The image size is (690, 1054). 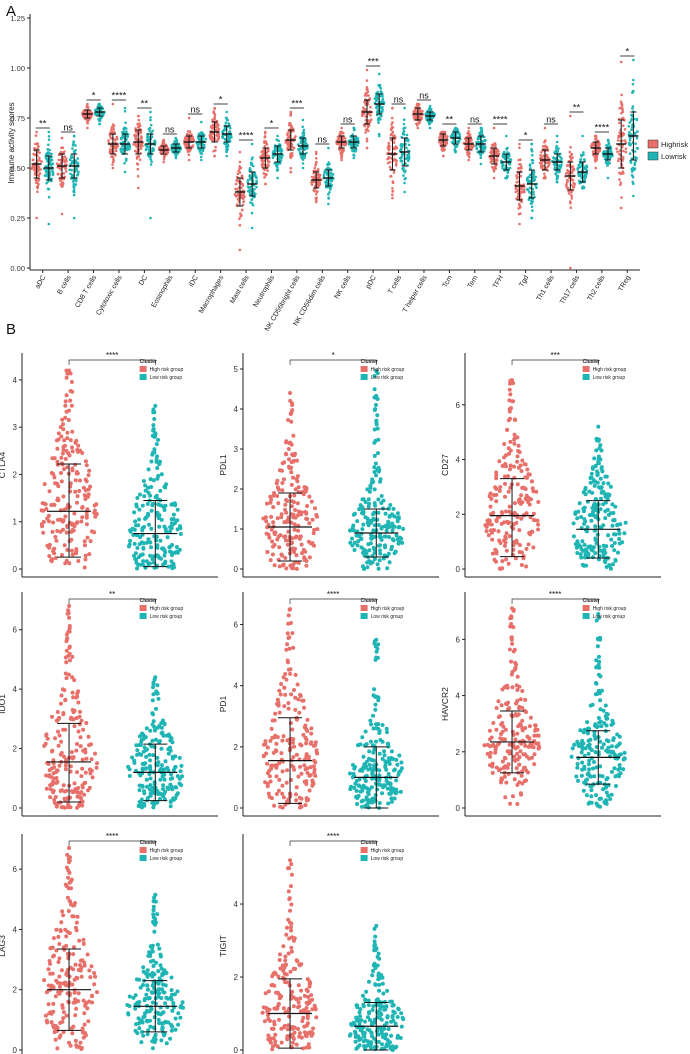 What do you see at coordinates (17, 218) in the screenshot?
I see `y-tick-label: 0.25` at bounding box center [17, 218].